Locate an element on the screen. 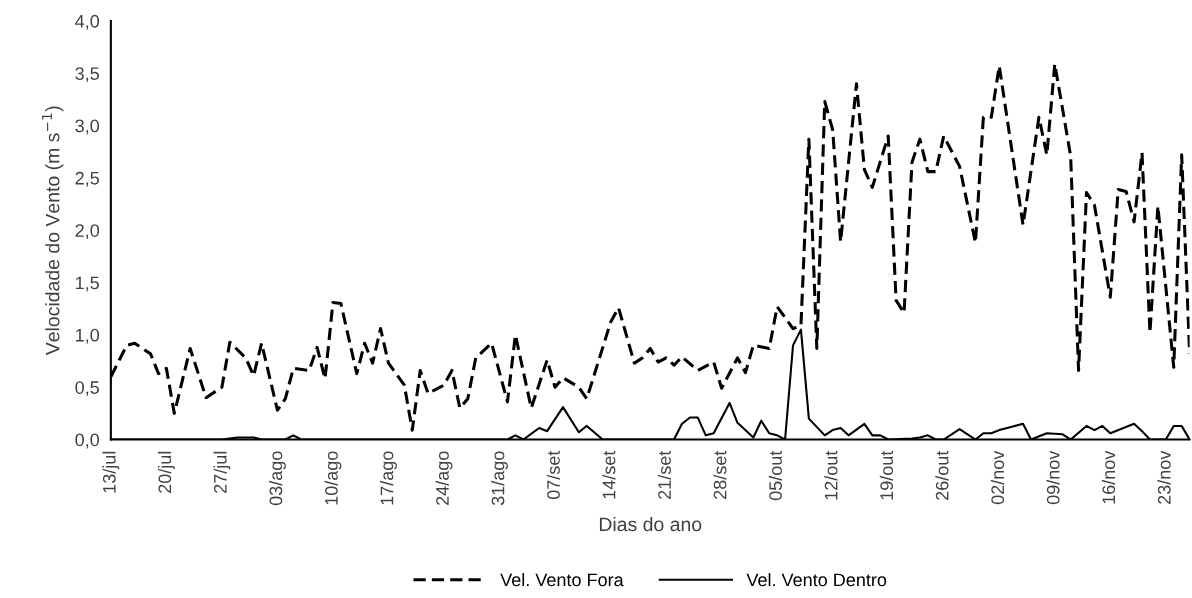 The image size is (1192, 598). y-tick-label: 3,5 is located at coordinates (87, 75).